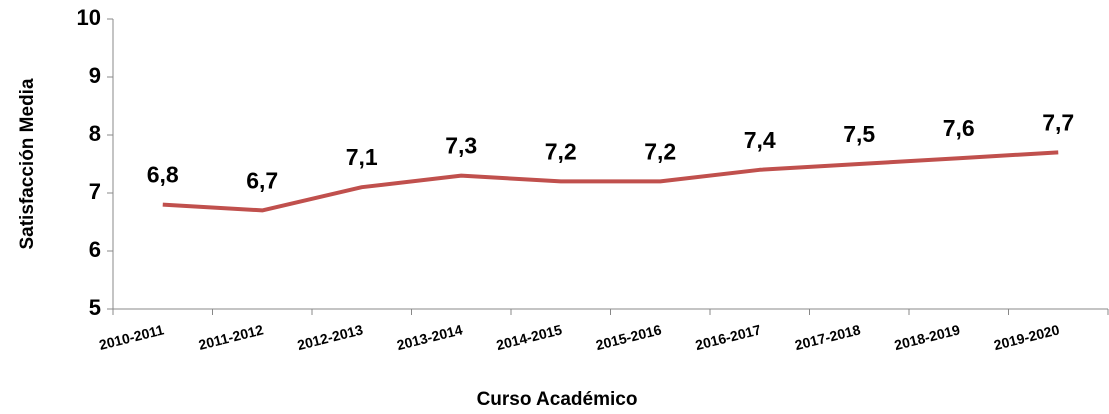  I want to click on y-axis-title: Satisfacción Media, so click(27, 163).